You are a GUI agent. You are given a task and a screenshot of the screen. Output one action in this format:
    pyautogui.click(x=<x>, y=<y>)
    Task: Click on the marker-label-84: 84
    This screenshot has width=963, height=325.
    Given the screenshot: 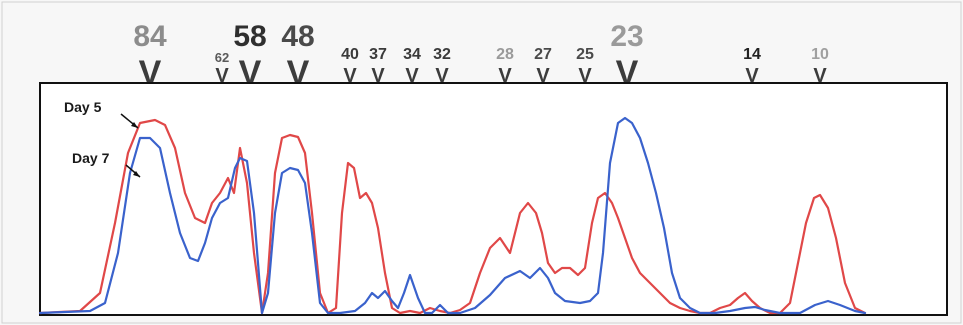 What is the action you would take?
    pyautogui.click(x=150, y=36)
    